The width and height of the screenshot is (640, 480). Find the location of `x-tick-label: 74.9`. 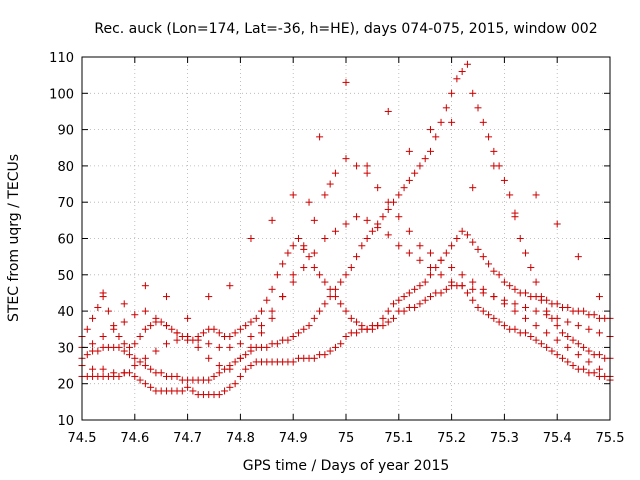

x-tick-label: 74.9 is located at coordinates (293, 438).